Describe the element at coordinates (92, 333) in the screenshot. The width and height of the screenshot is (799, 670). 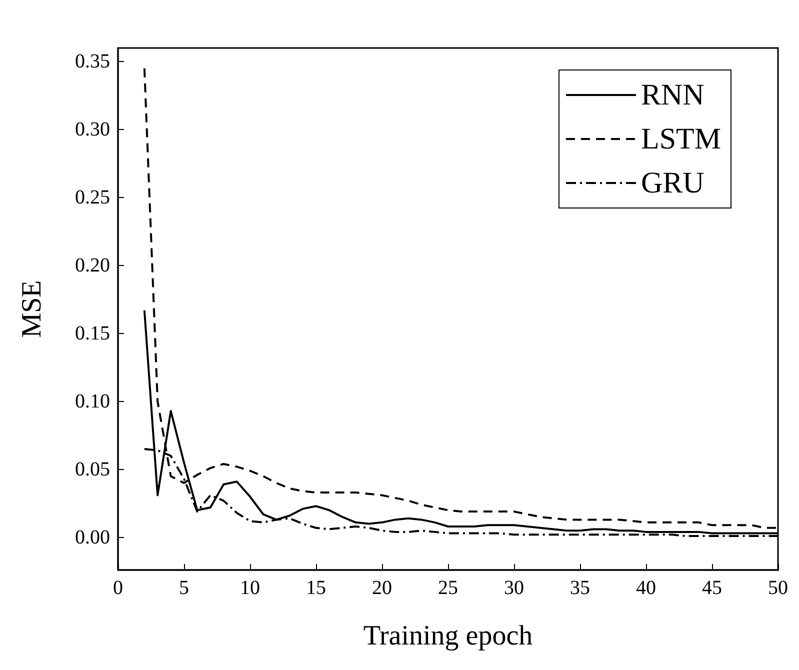
I see `y-tick-label: 0.15` at that location.